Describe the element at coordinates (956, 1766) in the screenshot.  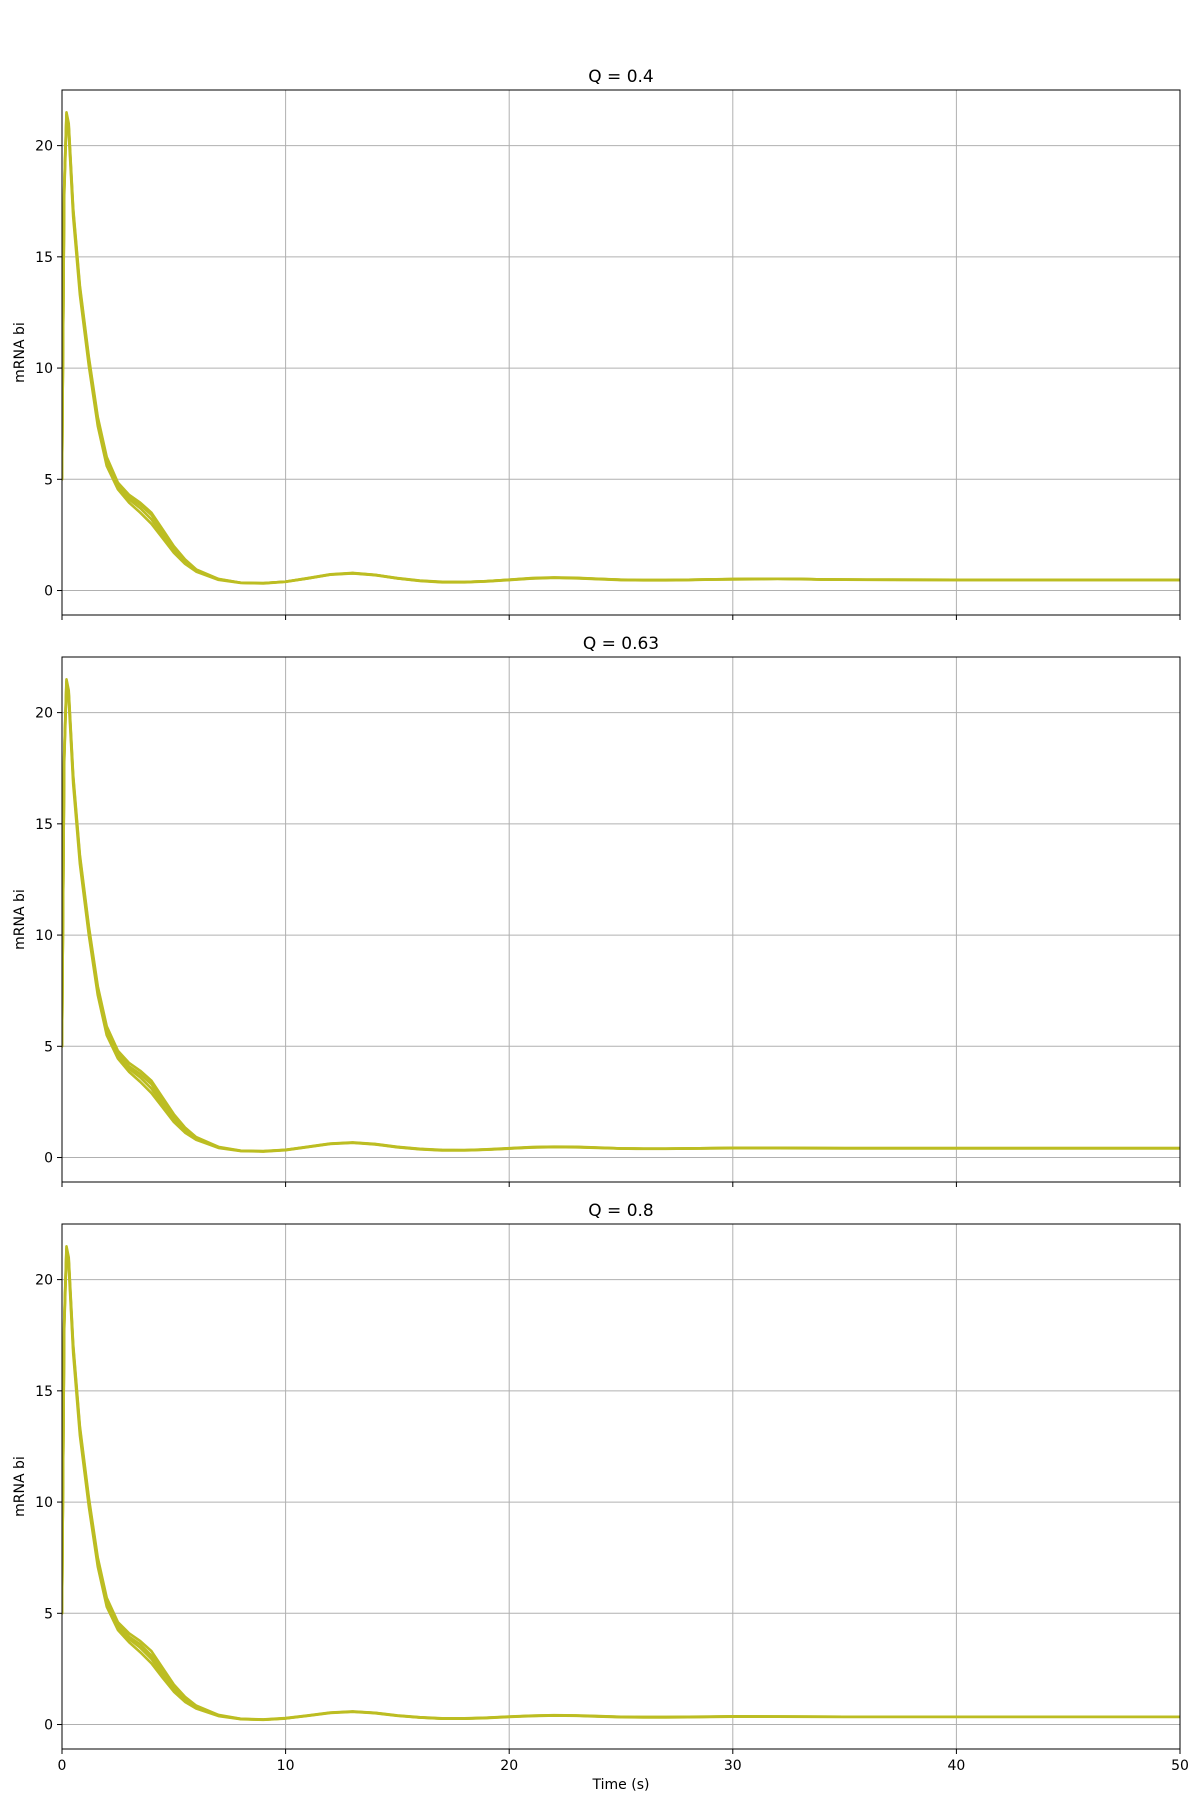
I see `x-tick-label: 40` at that location.